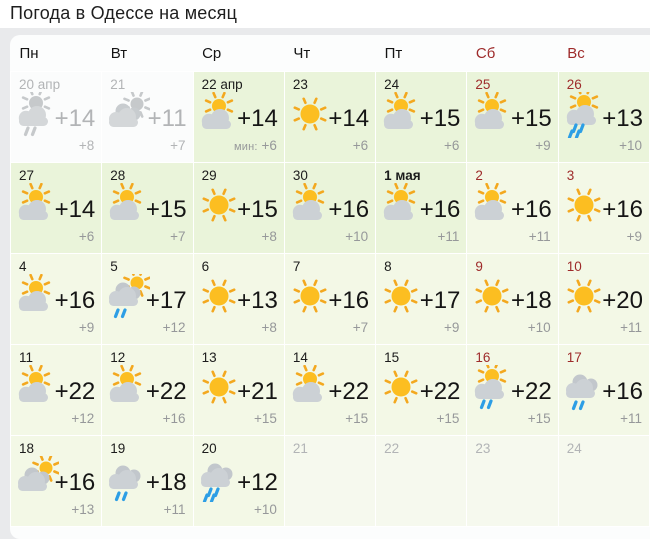  I want to click on day-cell: 28 +15 +7, so click(147, 208).